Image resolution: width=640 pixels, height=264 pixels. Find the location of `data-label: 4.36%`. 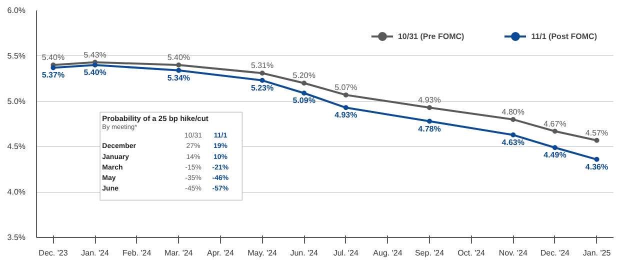

data-label: 4.36% is located at coordinates (596, 167).